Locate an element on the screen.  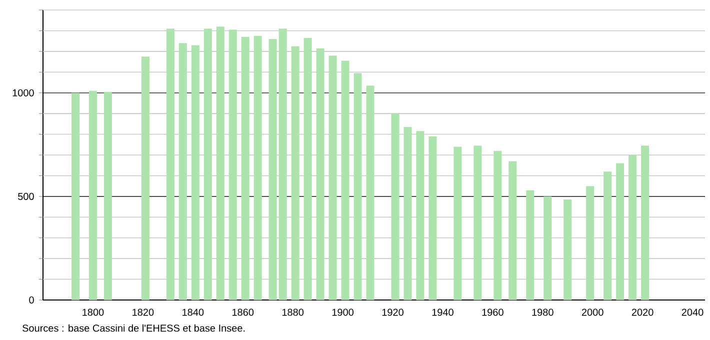
y-tick-label: 500 is located at coordinates (26, 196).